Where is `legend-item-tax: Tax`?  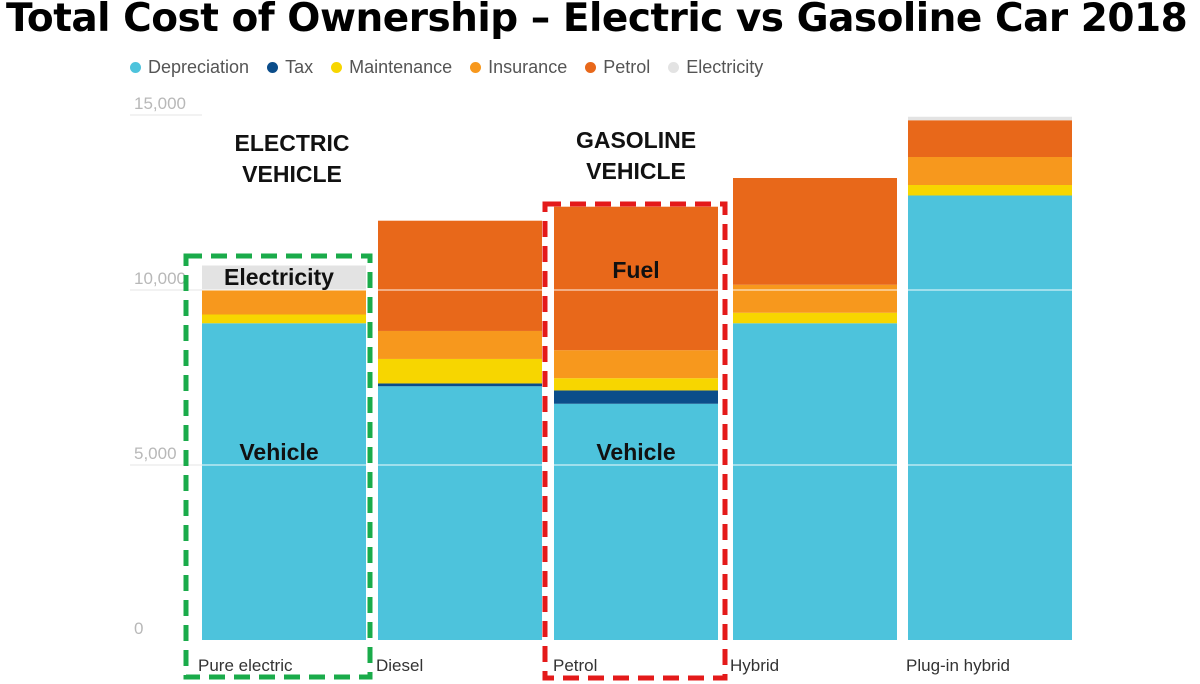 legend-item-tax: Tax is located at coordinates (290, 67).